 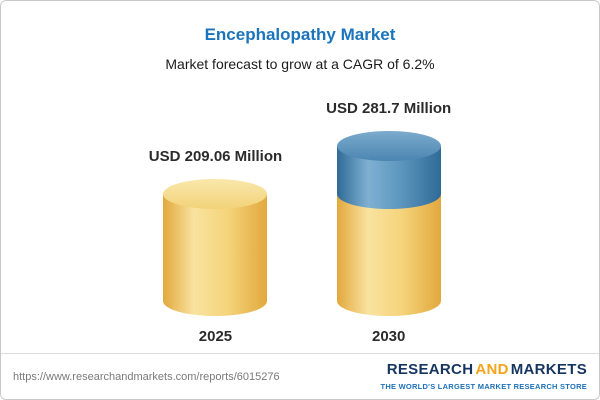 What do you see at coordinates (388, 194) in the screenshot?
I see `cylinder-segment-junction` at bounding box center [388, 194].